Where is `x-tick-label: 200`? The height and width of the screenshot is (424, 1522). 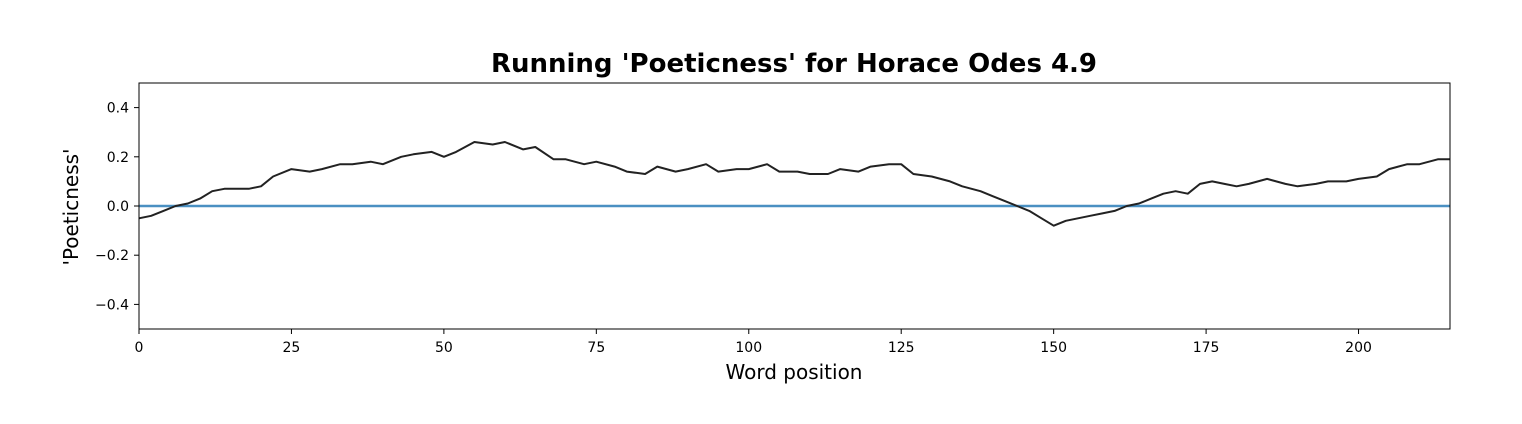 x-tick-label: 200 is located at coordinates (1358, 348).